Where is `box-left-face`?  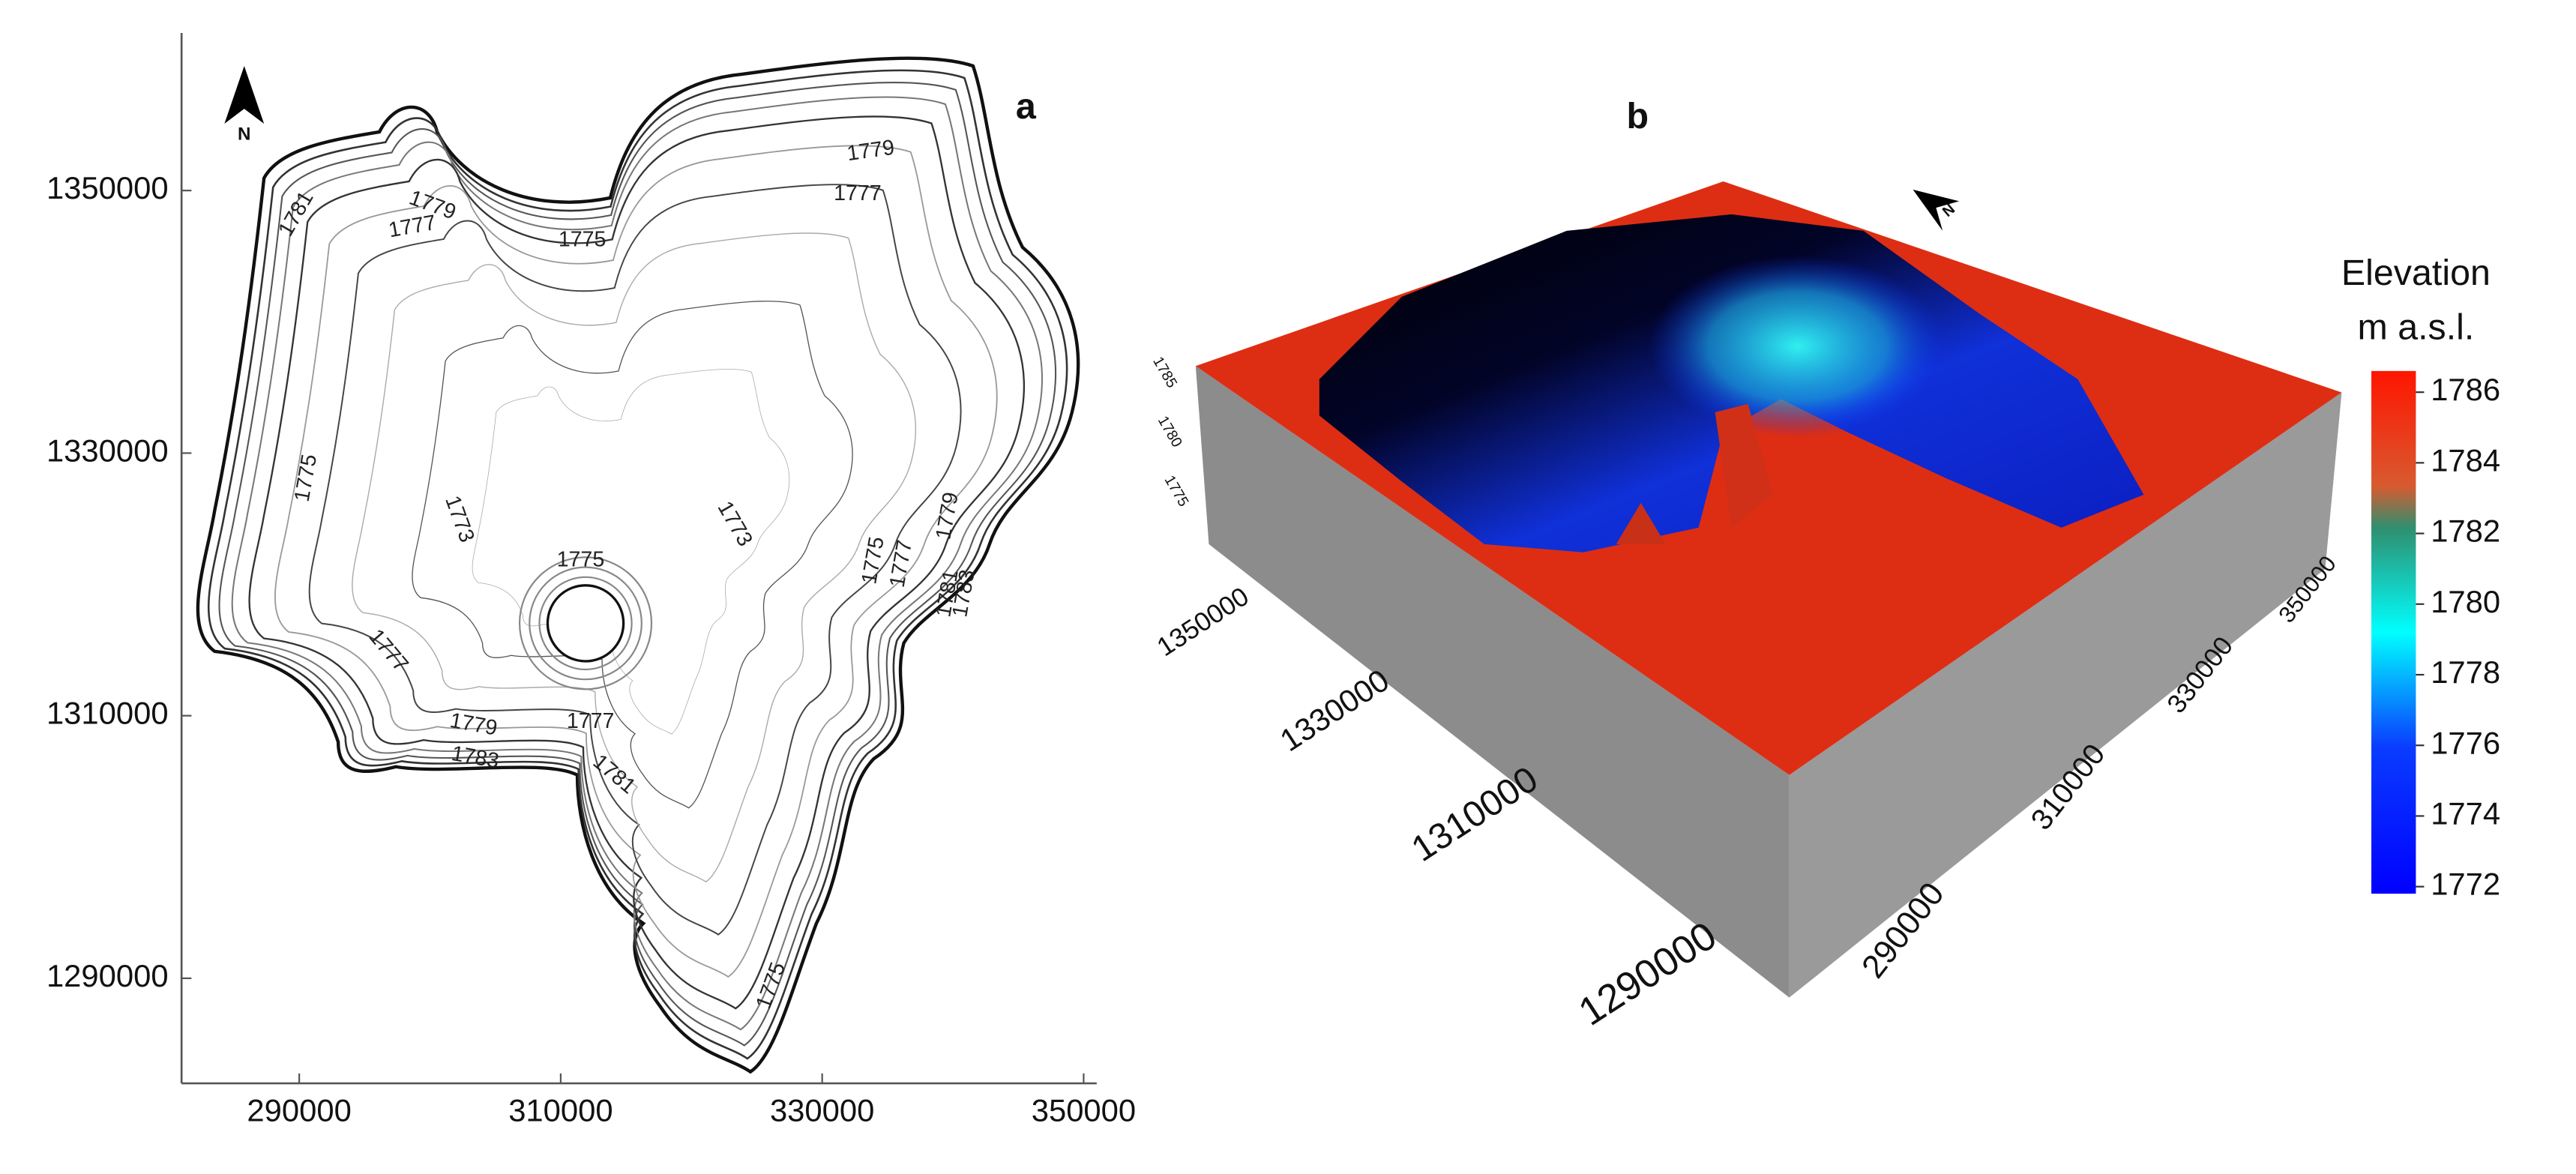
box-left-face is located at coordinates (1492, 682).